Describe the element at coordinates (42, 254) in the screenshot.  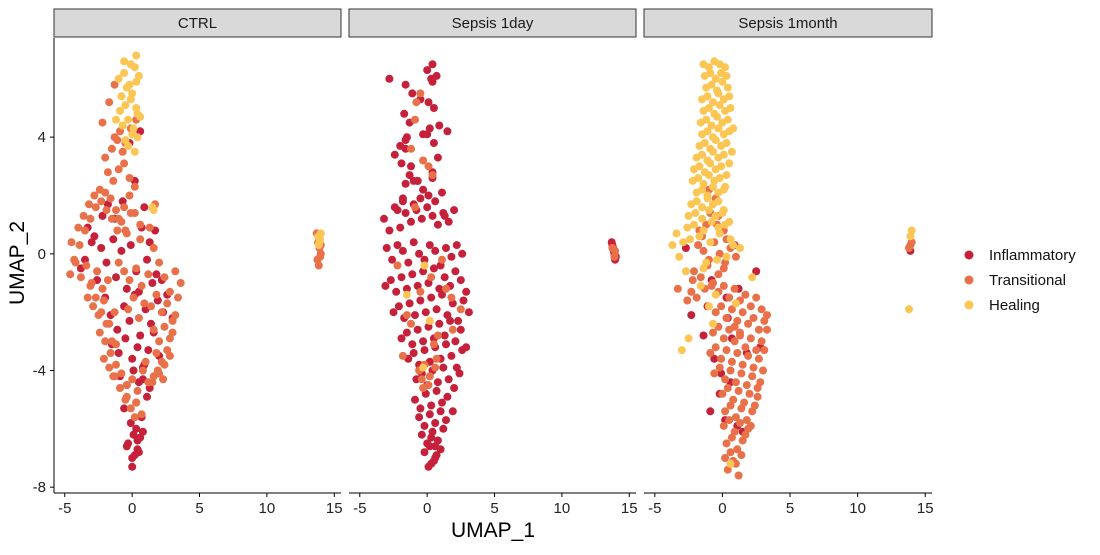
I see `y-tick-label: 0` at that location.